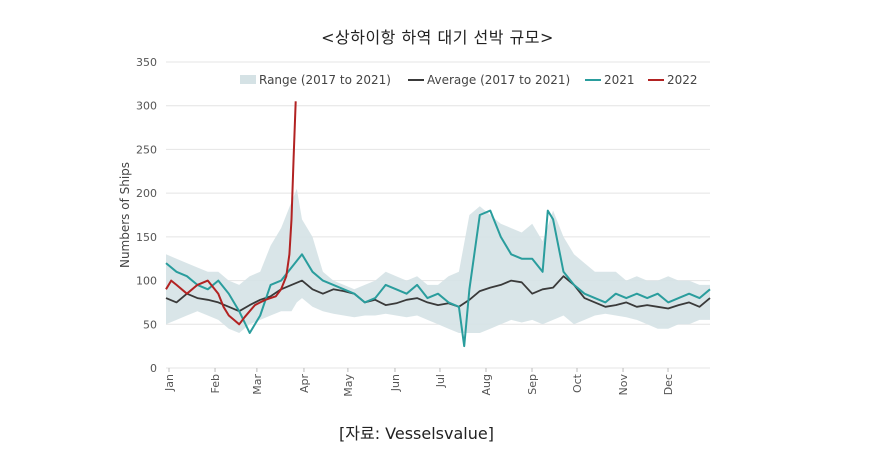 This screenshot has height=461, width=875. What do you see at coordinates (146, 237) in the screenshot?
I see `y-tick-label: 150` at bounding box center [146, 237].